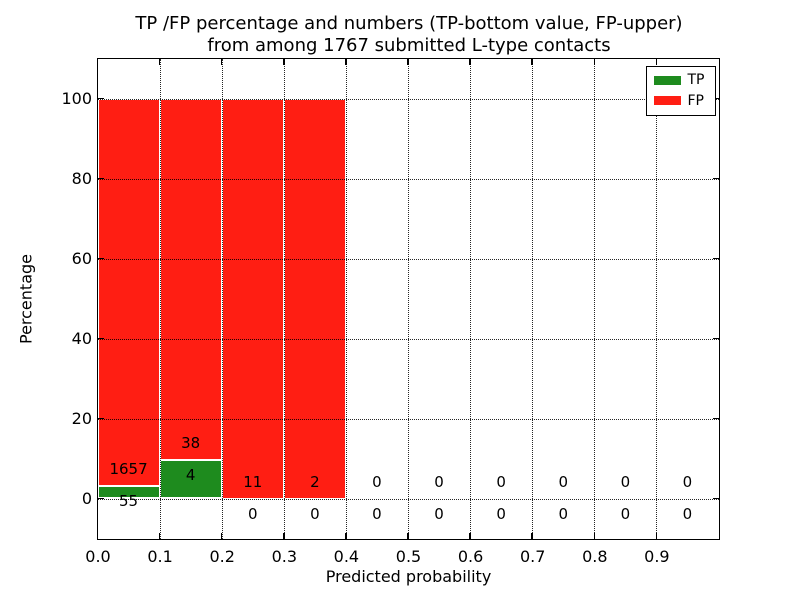  What do you see at coordinates (128, 468) in the screenshot?
I see `annotation-fp-count: 1657` at bounding box center [128, 468].